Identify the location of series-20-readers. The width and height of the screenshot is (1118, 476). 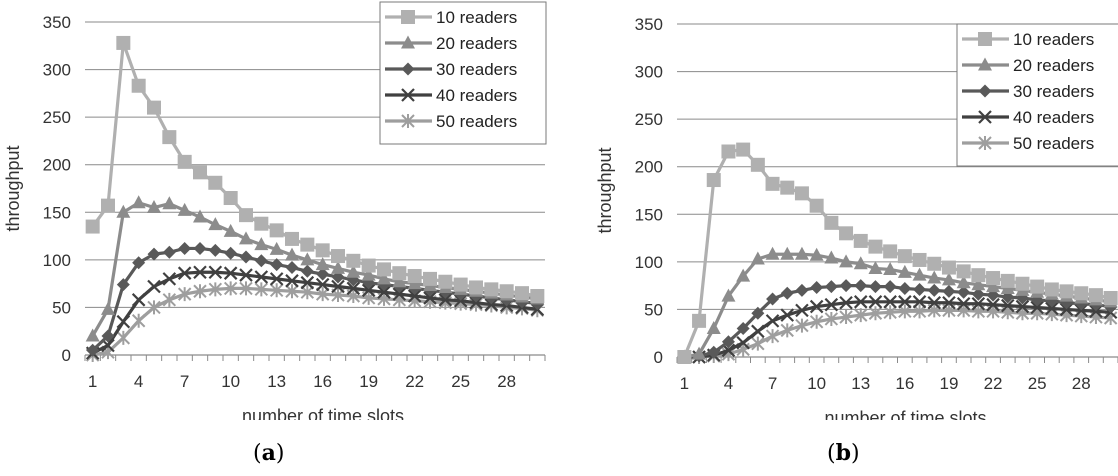
(315, 268).